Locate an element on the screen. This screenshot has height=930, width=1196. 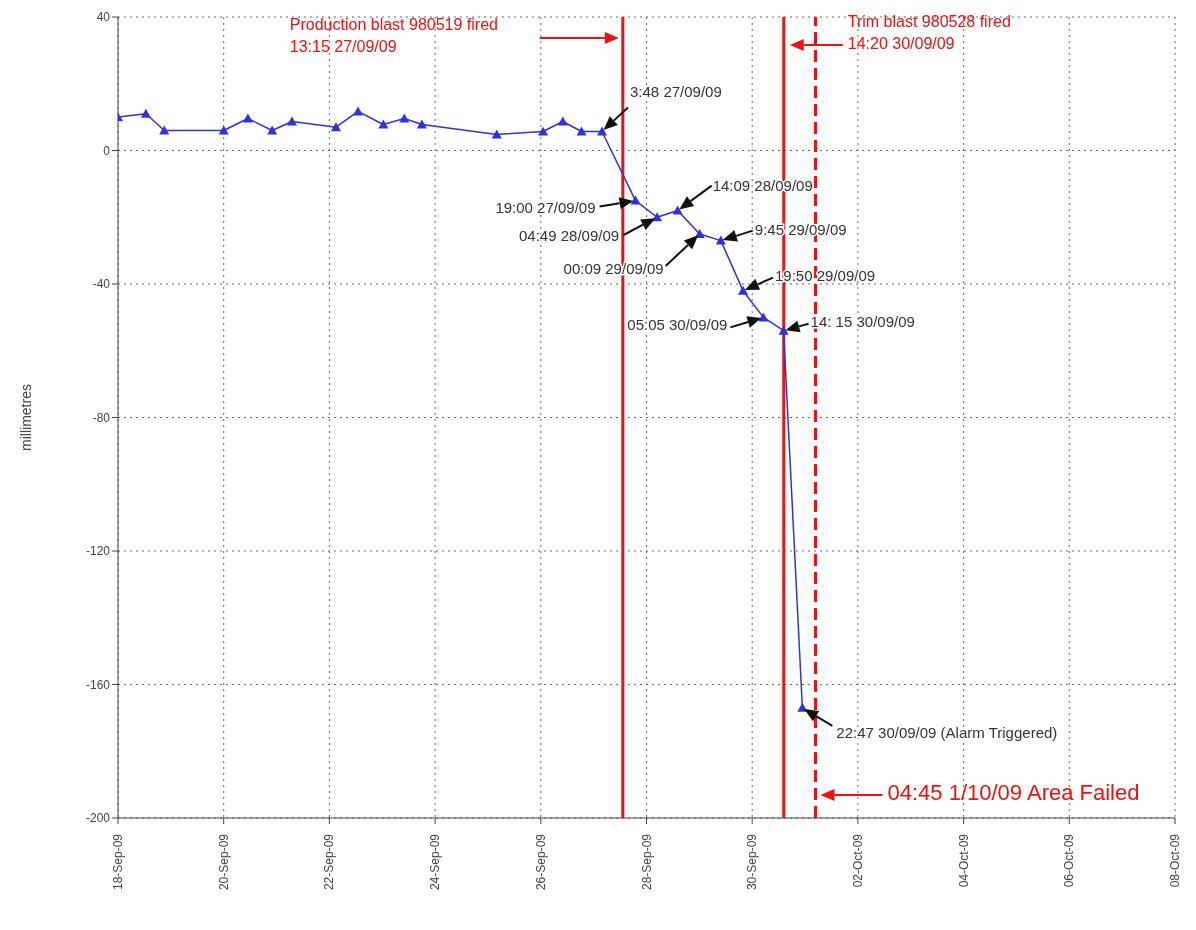
ref-line-label: 04:45 1/10/09 Area Failed is located at coordinates (1013, 792).